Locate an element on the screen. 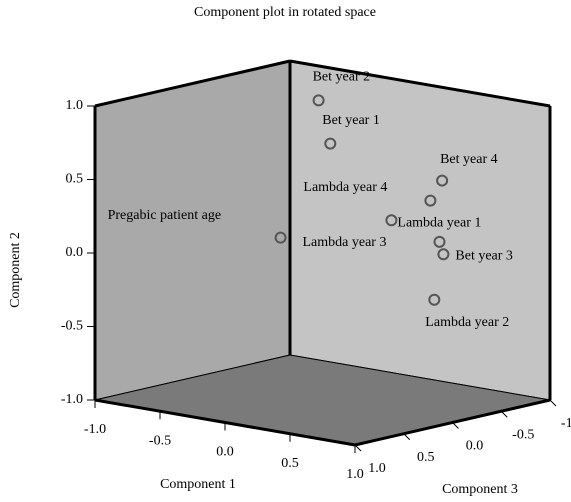 The width and height of the screenshot is (571, 502). point-label: Bet year 2 is located at coordinates (342, 77).